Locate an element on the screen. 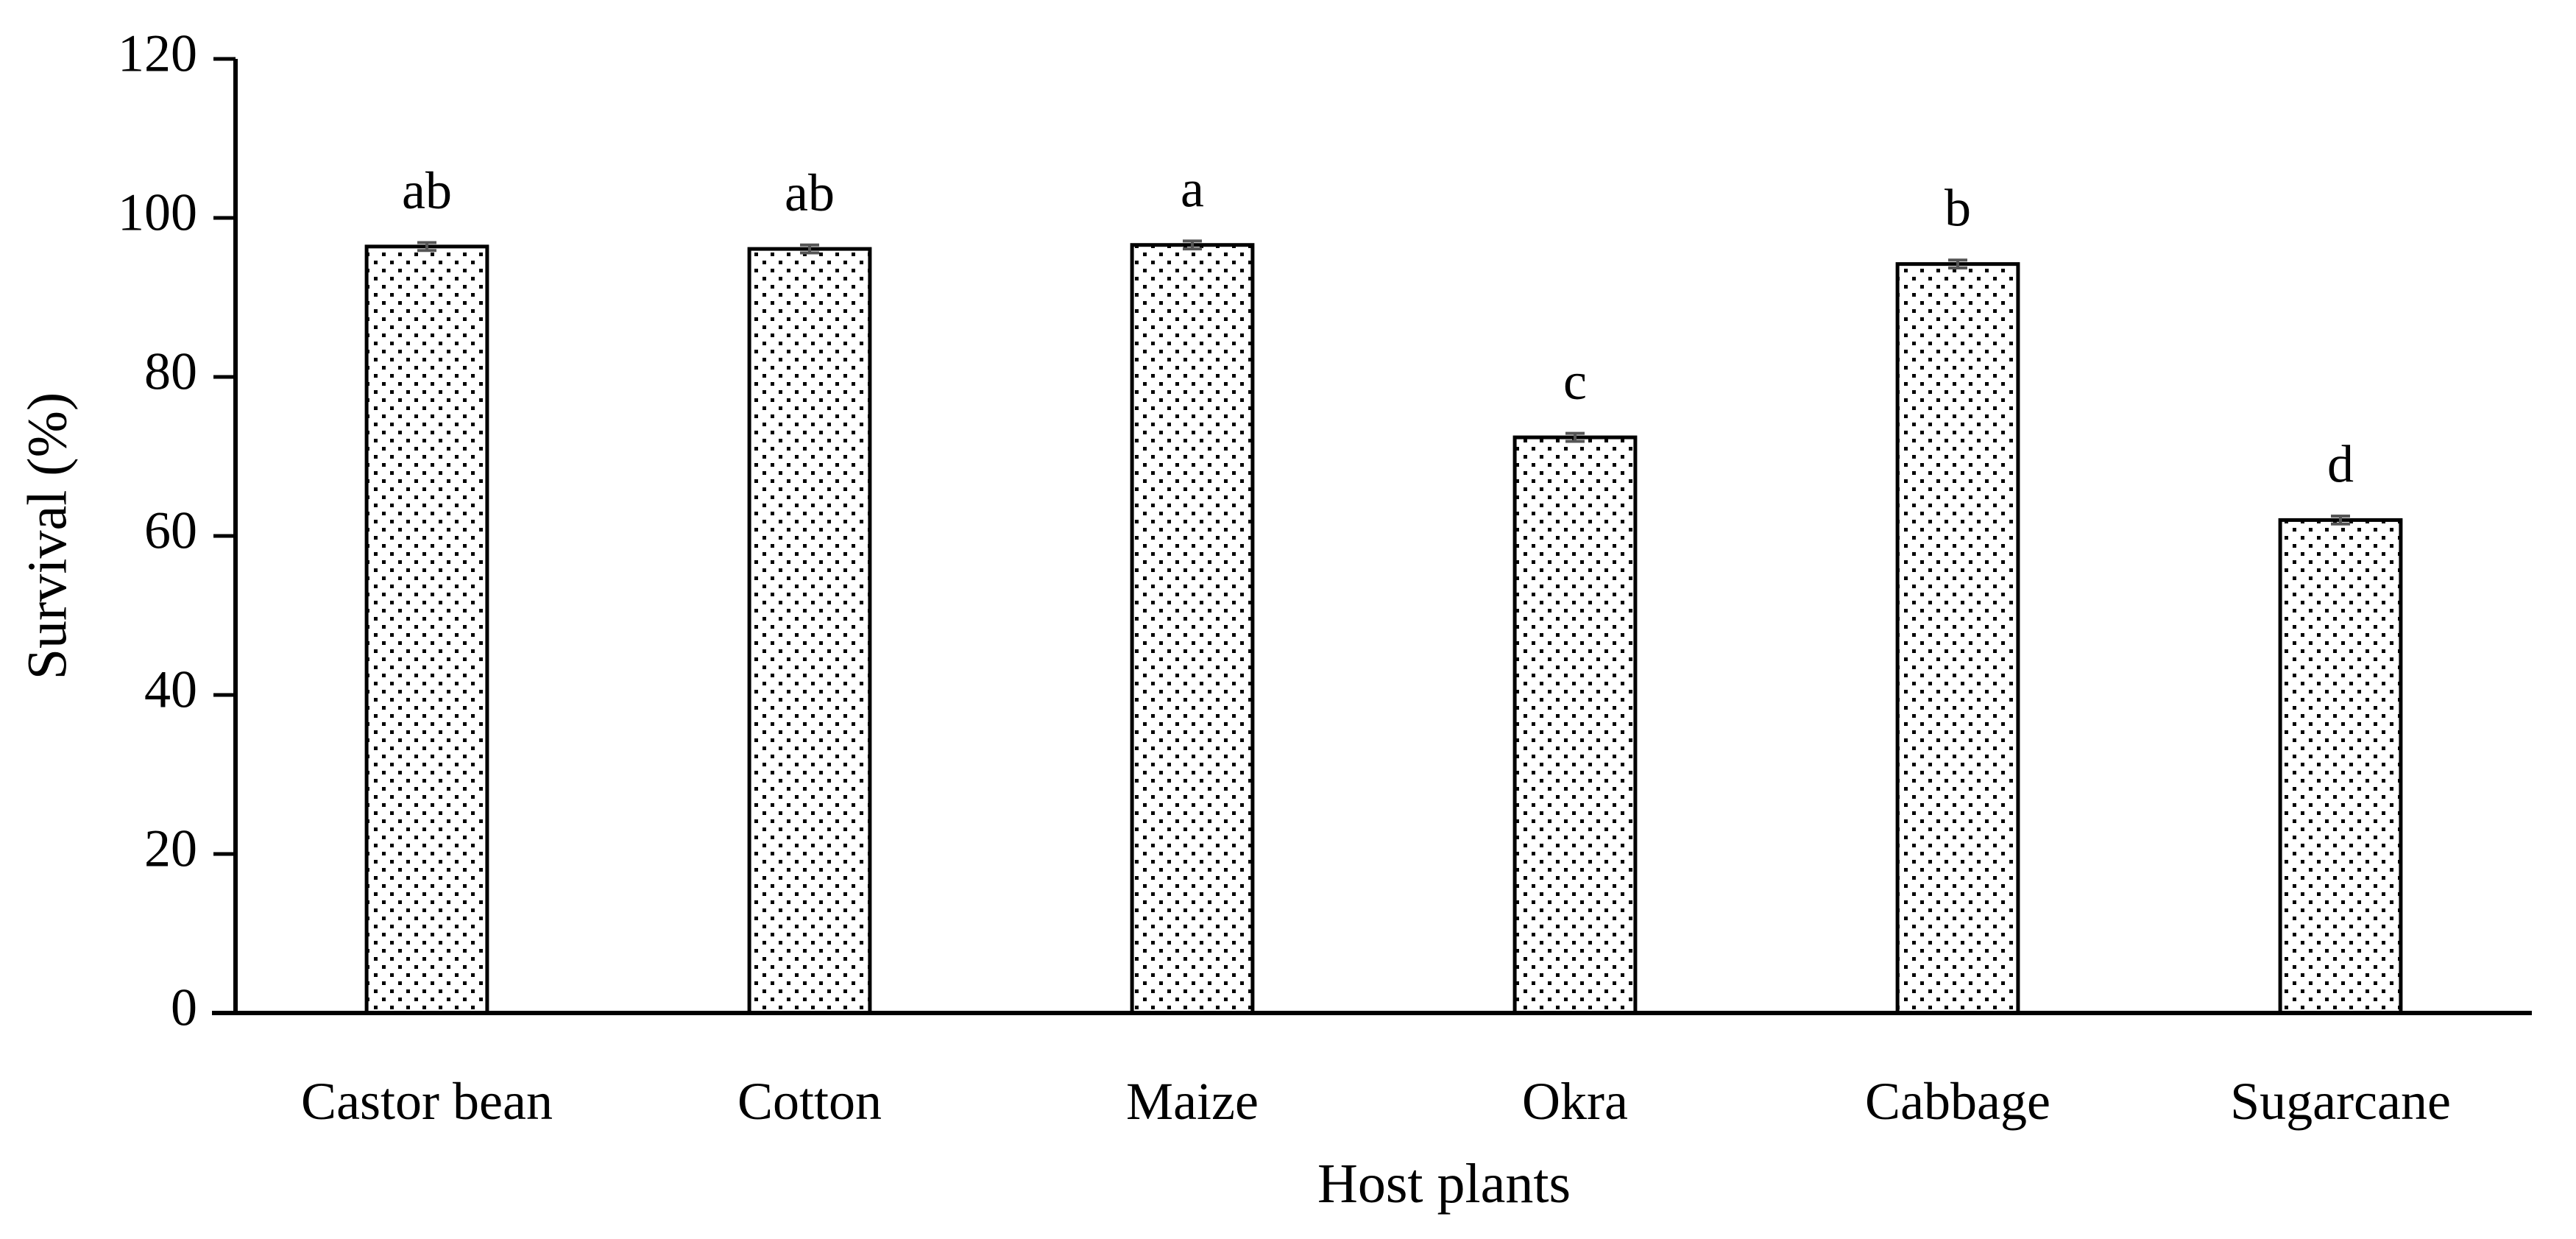  y-tick-label: 0 is located at coordinates (184, 1007).